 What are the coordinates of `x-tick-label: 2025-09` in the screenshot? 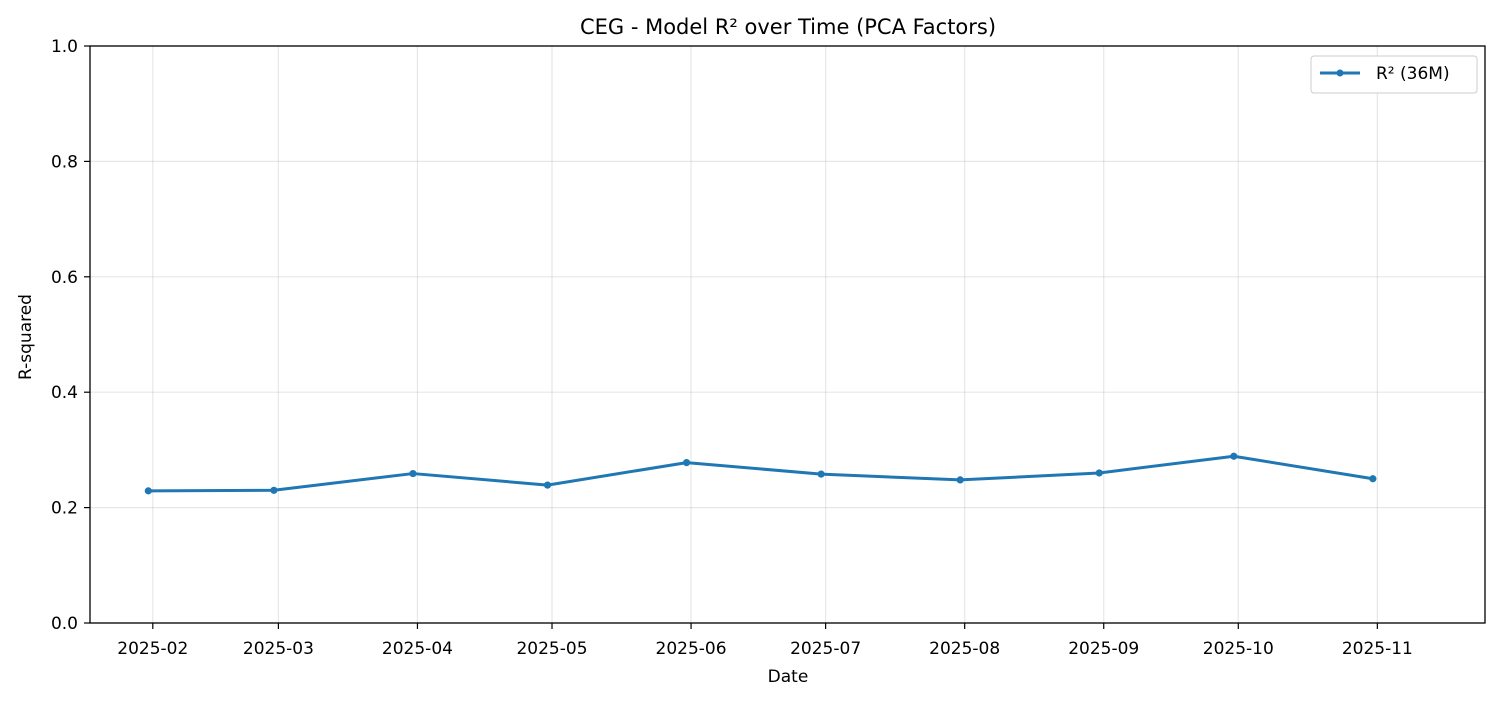 It's located at (1103, 649).